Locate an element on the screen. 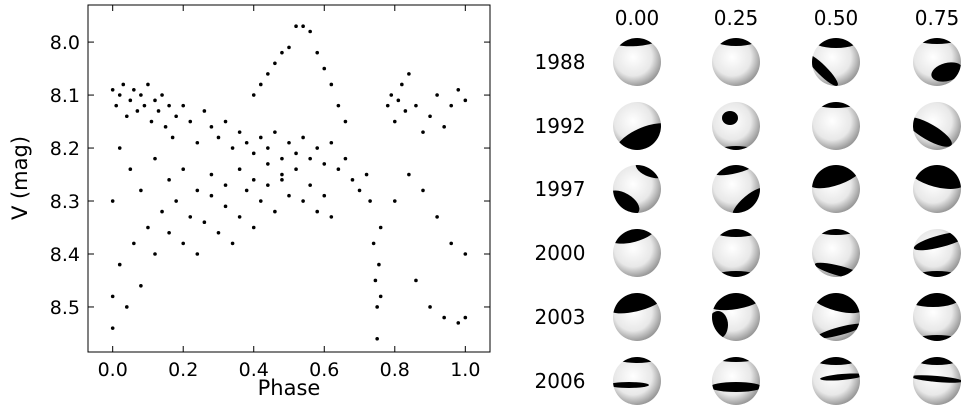 The width and height of the screenshot is (971, 410). year-label: 2000 is located at coordinates (560, 253).